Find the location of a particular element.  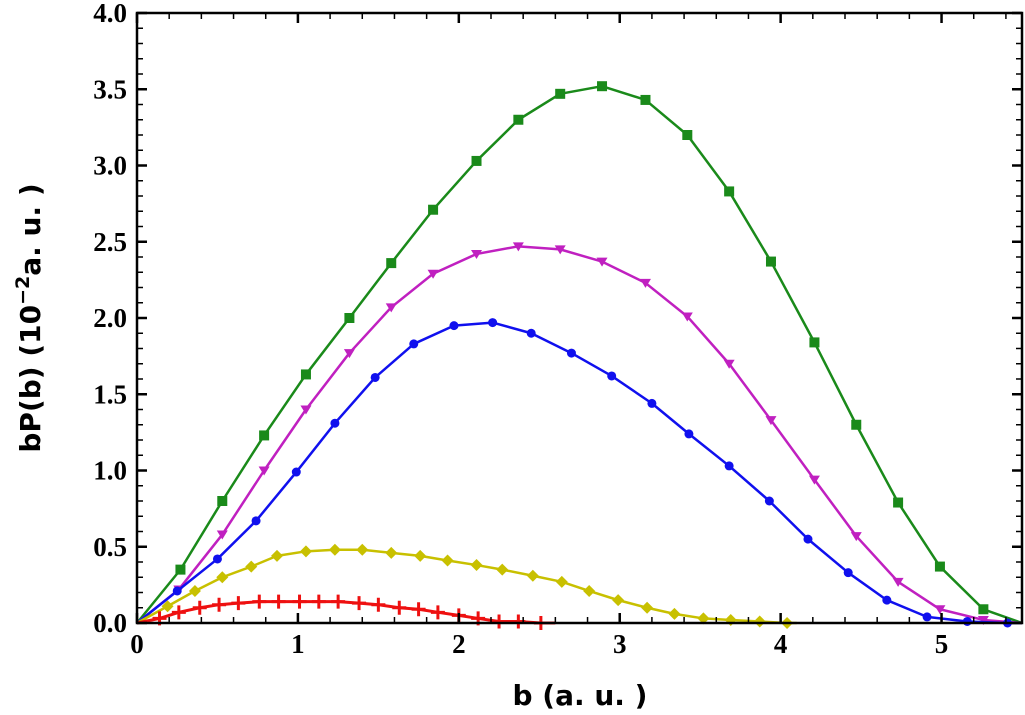

y-tick-label: 4.0 is located at coordinates (110, 14).